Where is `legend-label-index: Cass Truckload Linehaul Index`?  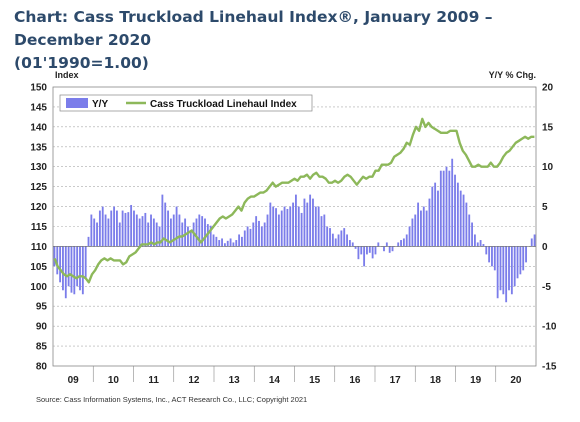
legend-label-index: Cass Truckload Linehaul Index is located at coordinates (223, 104).